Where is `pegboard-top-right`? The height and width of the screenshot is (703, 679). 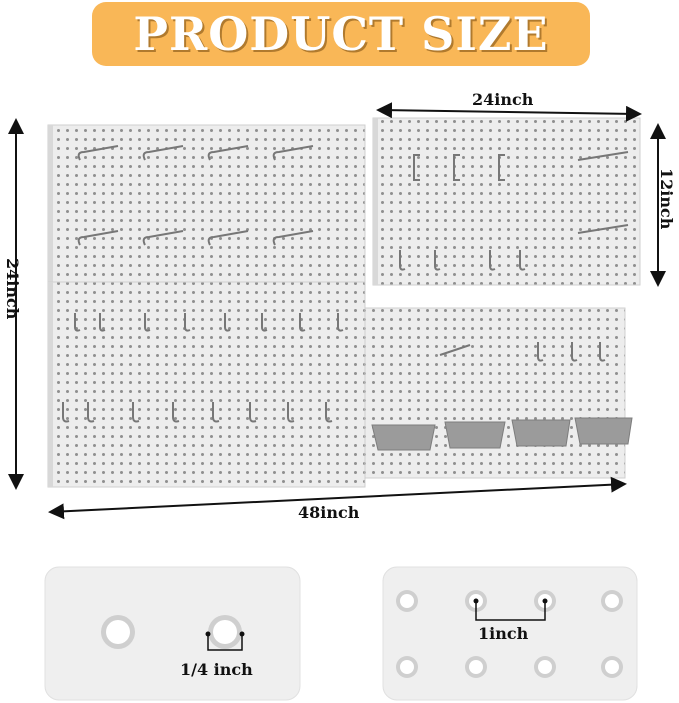
pegboard-top-right is located at coordinates (506, 201).